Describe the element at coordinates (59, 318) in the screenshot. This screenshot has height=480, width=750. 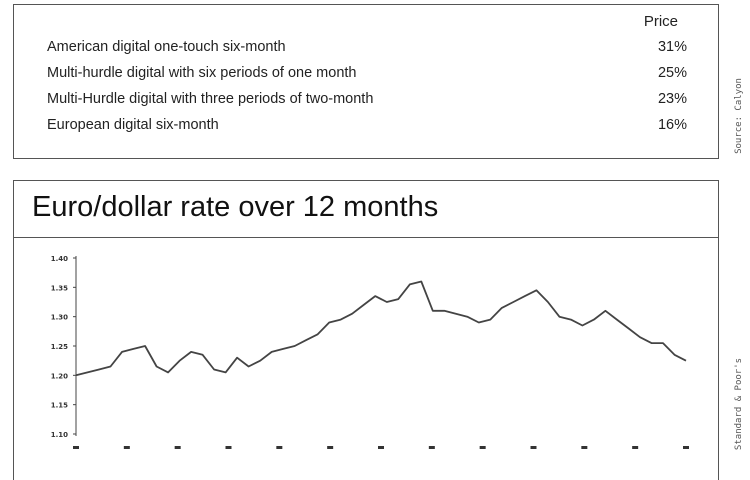
I see `y-tick-label: 1.30` at that location.